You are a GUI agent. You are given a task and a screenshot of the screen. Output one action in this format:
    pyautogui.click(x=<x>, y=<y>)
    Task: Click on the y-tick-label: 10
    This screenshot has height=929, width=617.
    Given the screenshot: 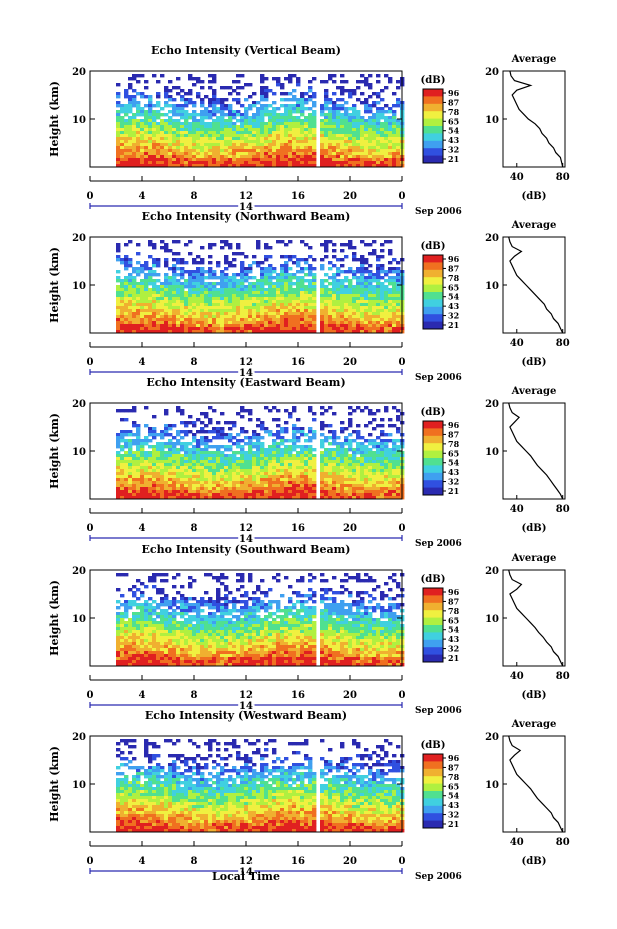 What is the action you would take?
    pyautogui.click(x=79, y=286)
    